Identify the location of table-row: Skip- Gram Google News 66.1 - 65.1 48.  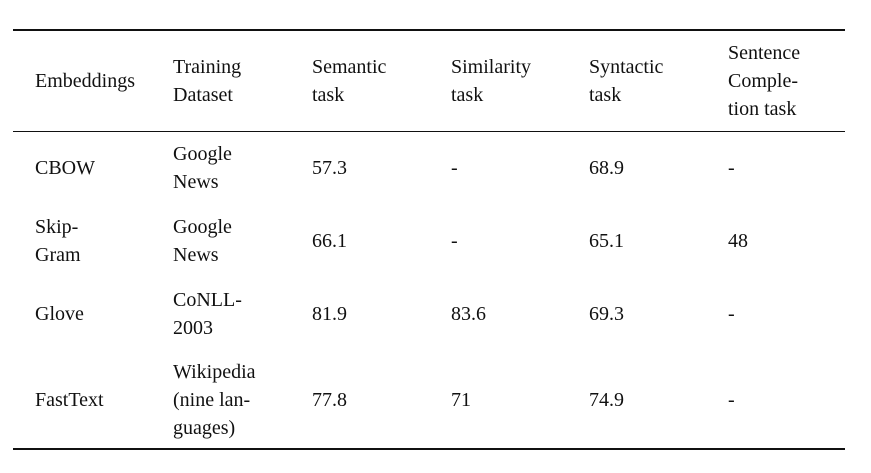
(429, 241).